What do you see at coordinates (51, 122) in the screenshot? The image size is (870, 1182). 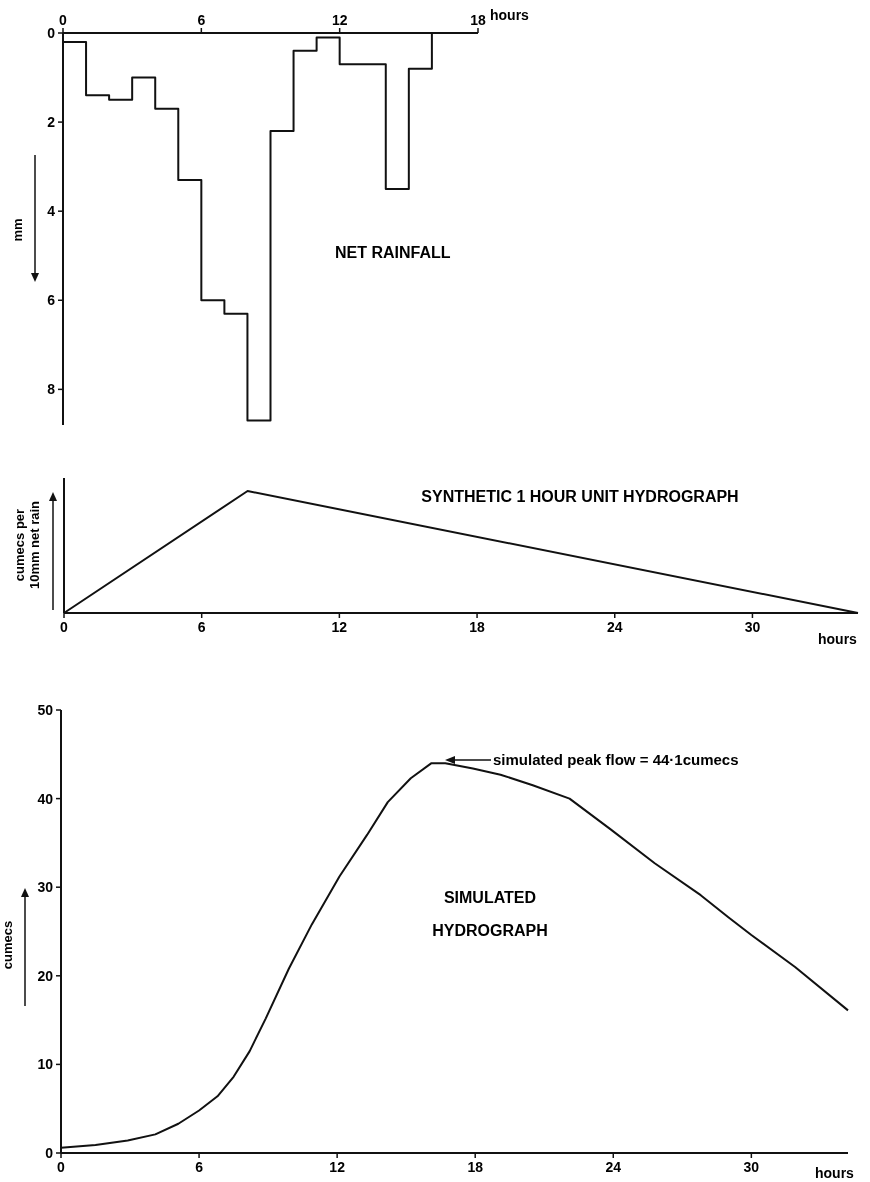 I see `y-tick-label: 2` at bounding box center [51, 122].